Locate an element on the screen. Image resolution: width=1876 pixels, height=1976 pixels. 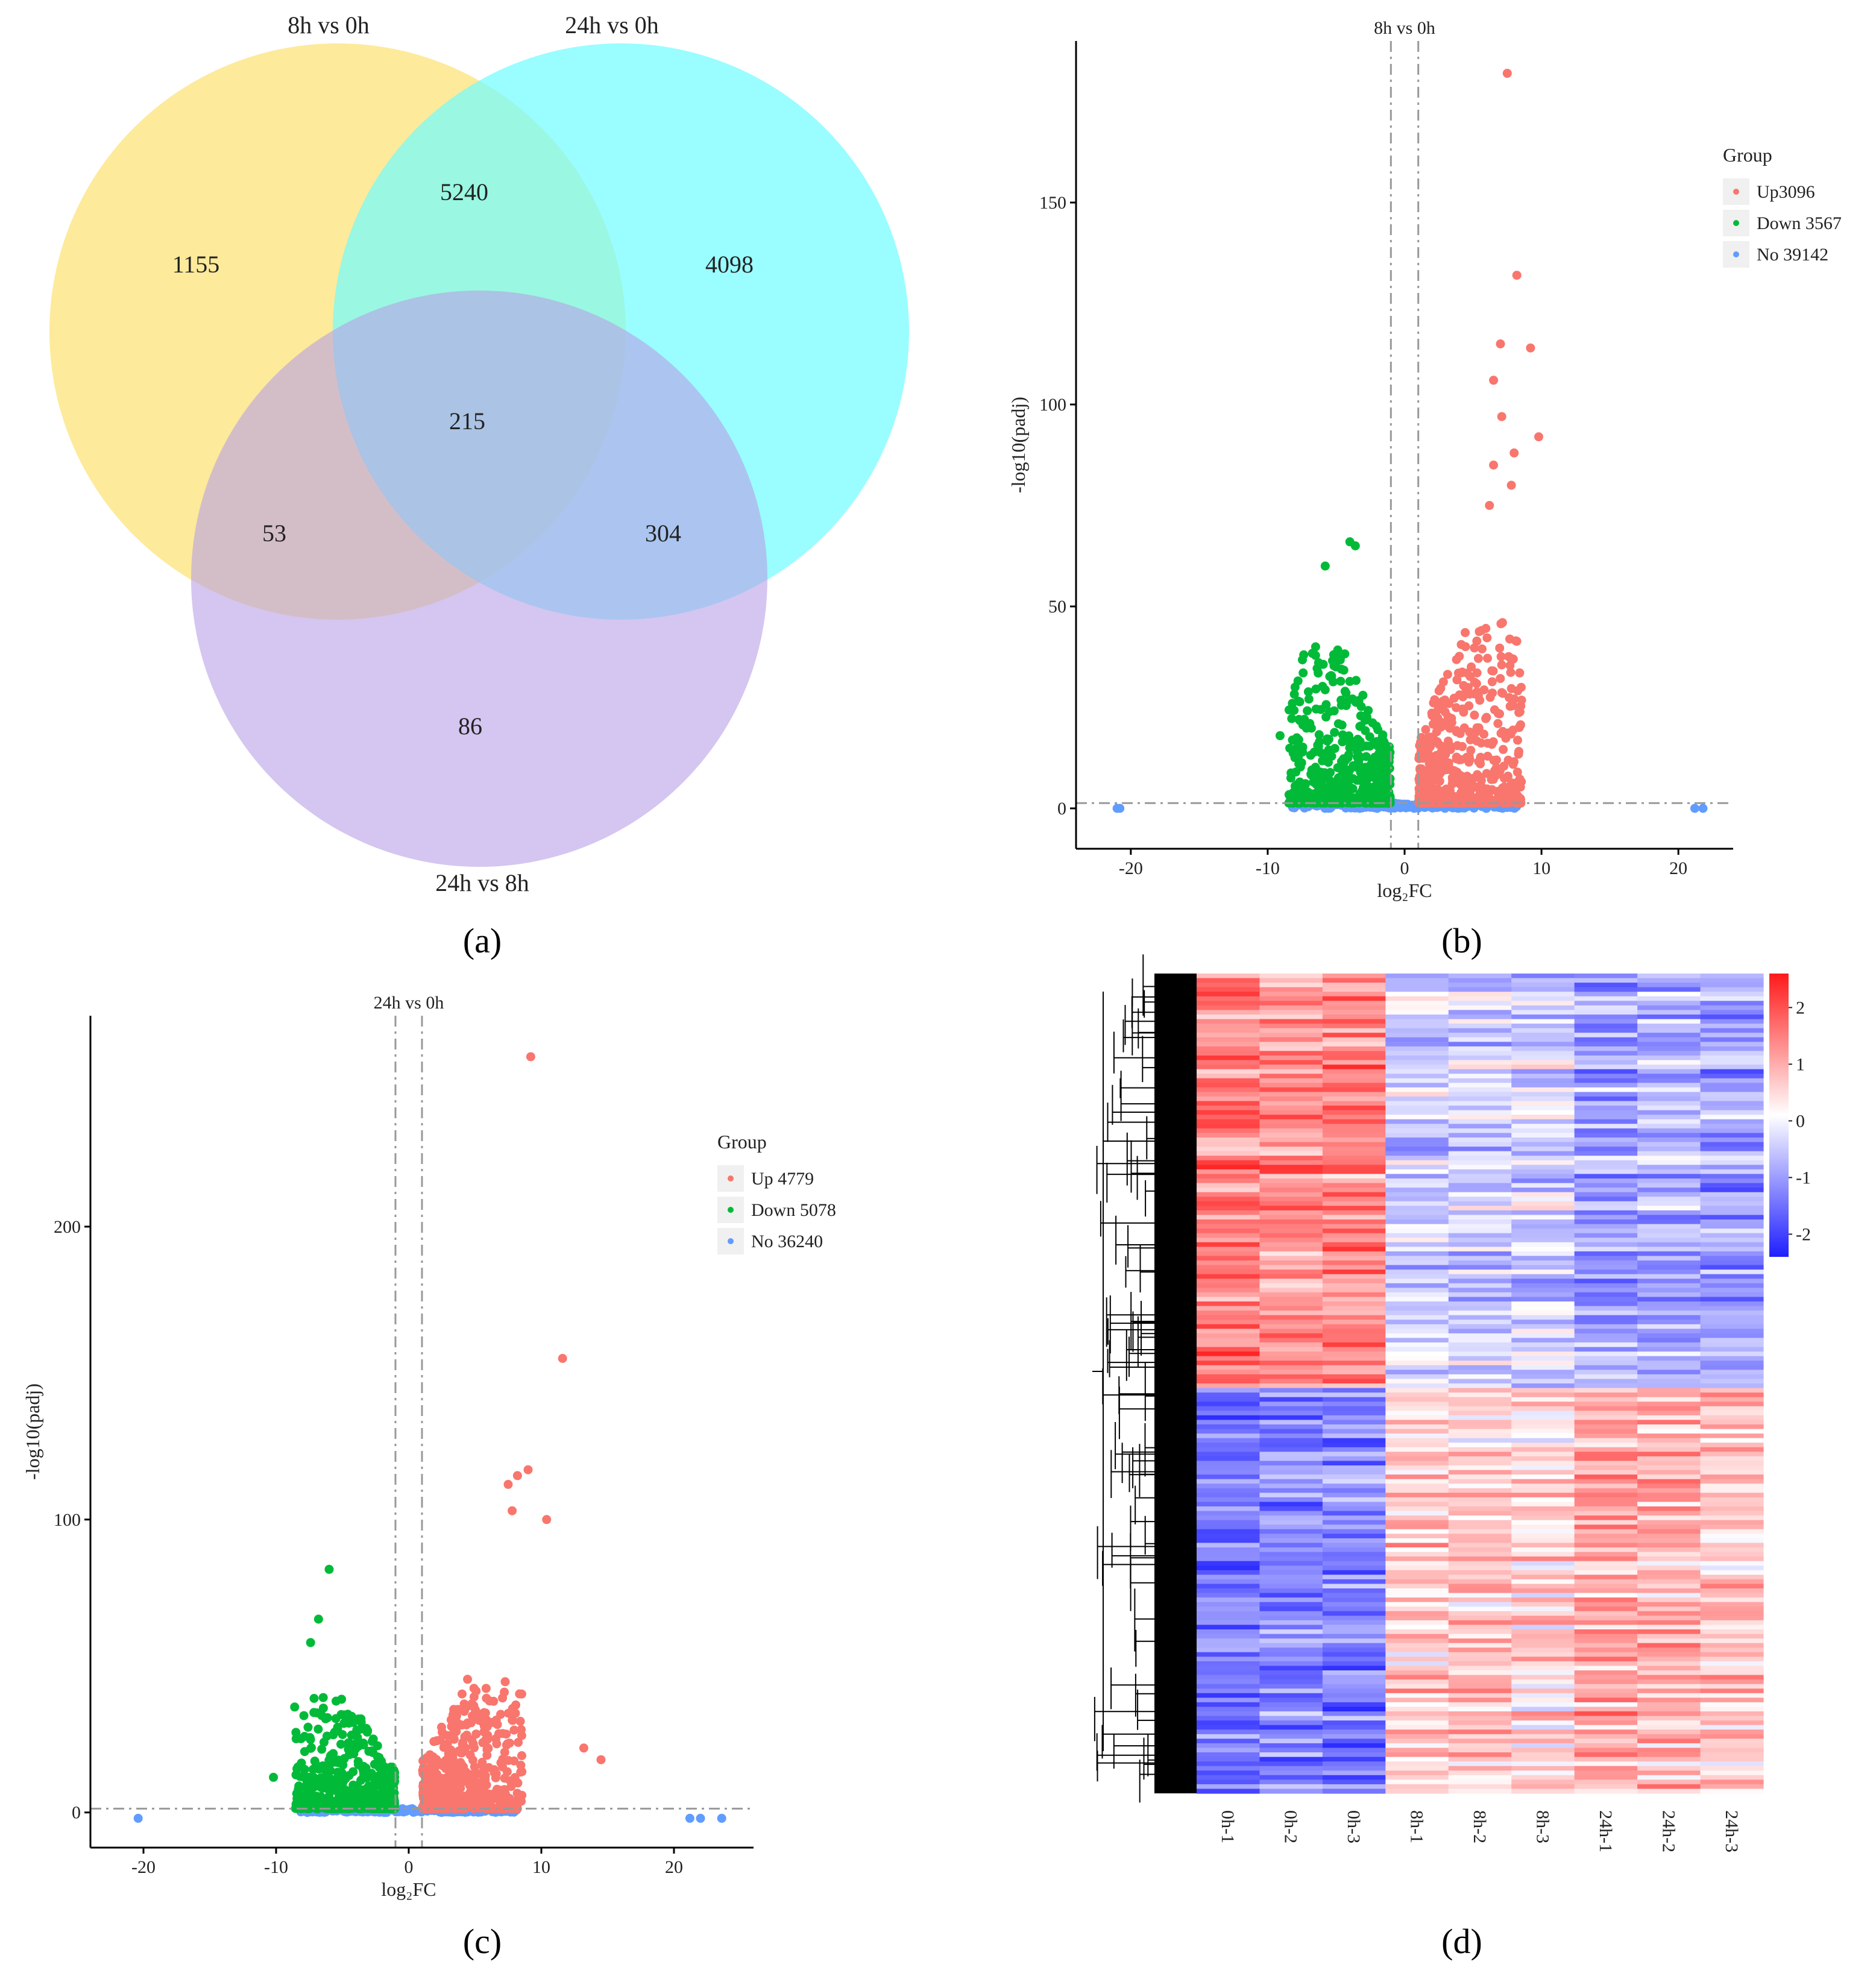
venn-count-8h-24hv8h: 53 is located at coordinates (274, 533).